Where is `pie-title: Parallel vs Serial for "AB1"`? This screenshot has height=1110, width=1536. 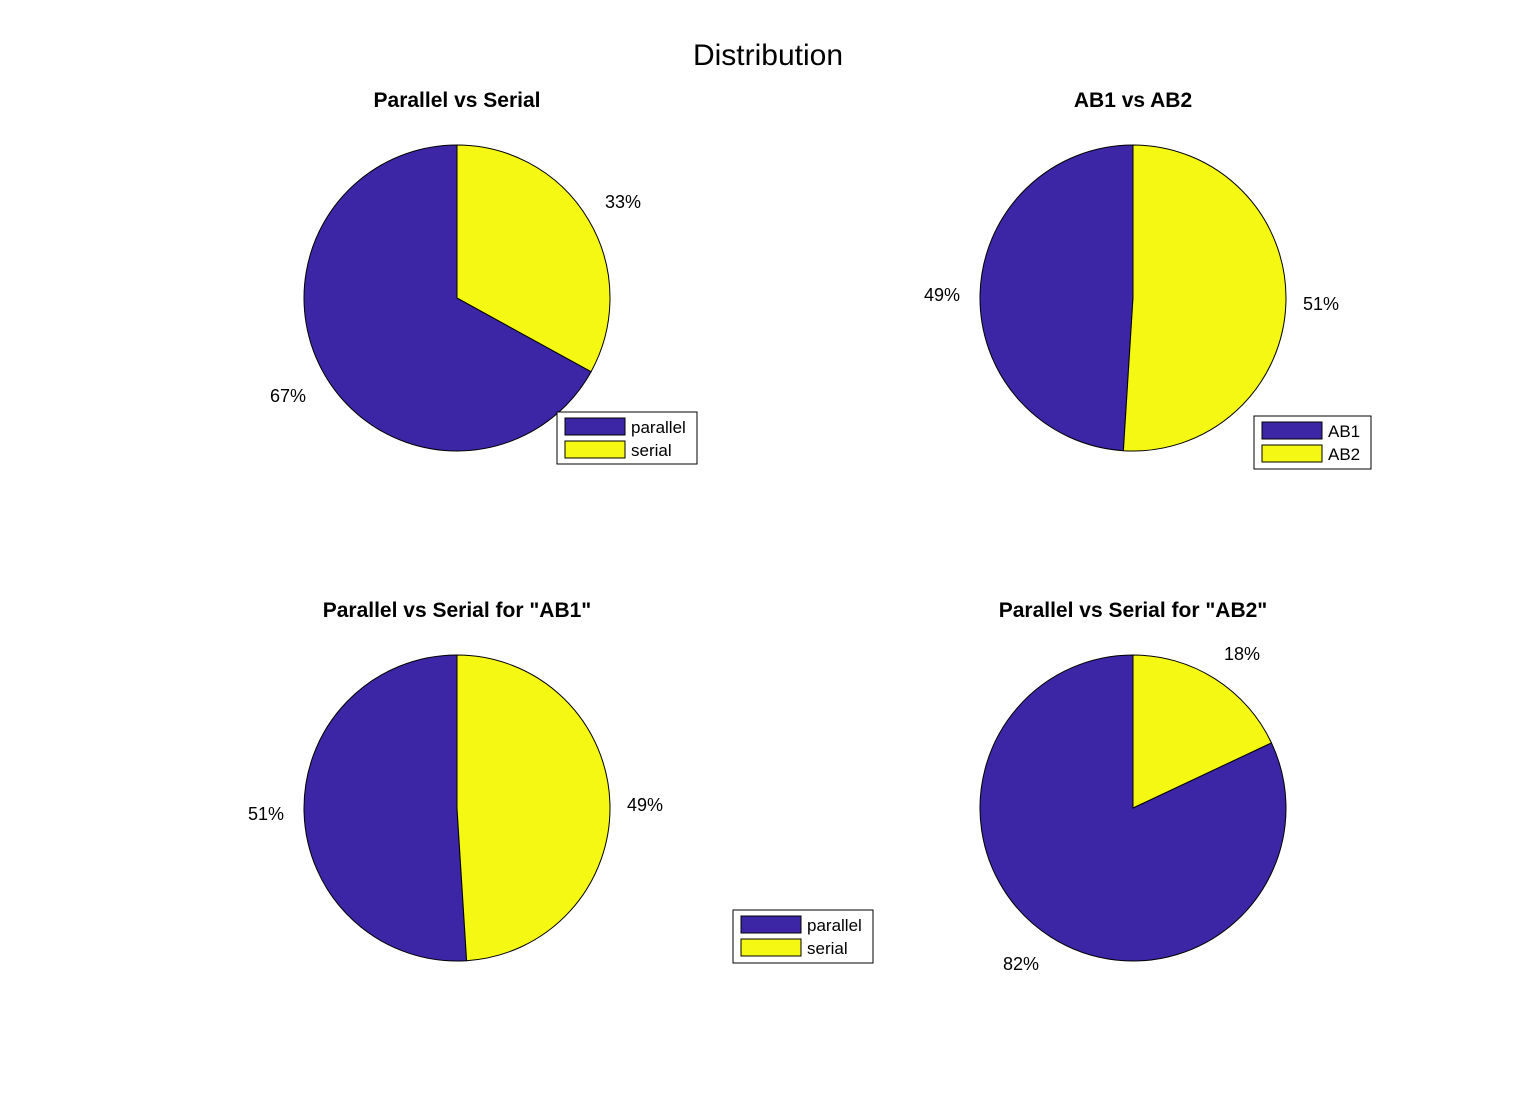 pie-title: Parallel vs Serial for "AB1" is located at coordinates (457, 610).